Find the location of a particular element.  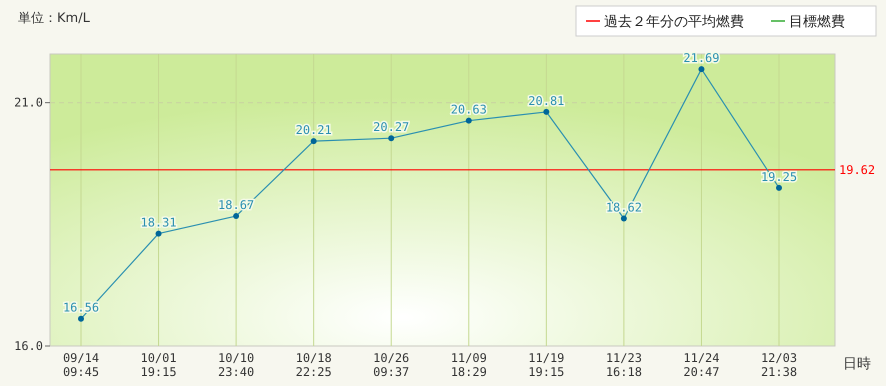

text: 単位：Km/L is located at coordinates (54, 18).